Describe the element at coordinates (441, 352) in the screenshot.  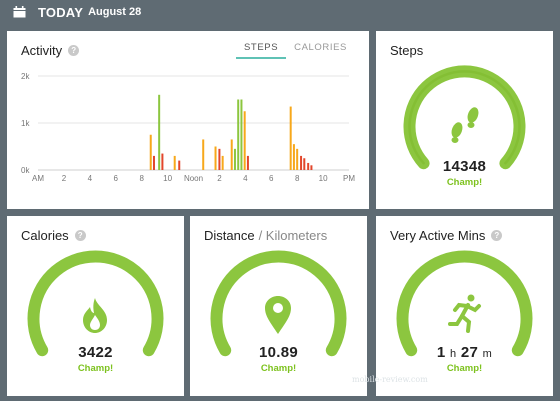
I see `active-hours: 1` at that location.